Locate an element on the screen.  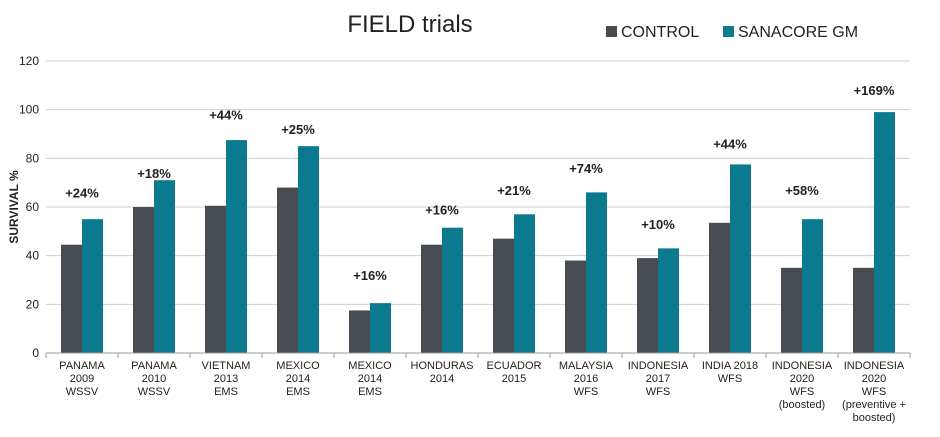
y-tick-label: 60 is located at coordinates (33, 207).